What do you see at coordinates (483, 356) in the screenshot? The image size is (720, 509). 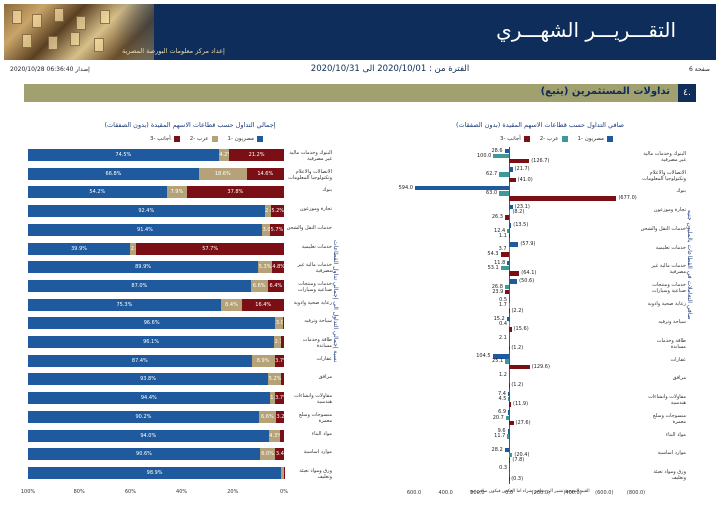 I see `net-value-label: 104.5` at bounding box center [483, 356].